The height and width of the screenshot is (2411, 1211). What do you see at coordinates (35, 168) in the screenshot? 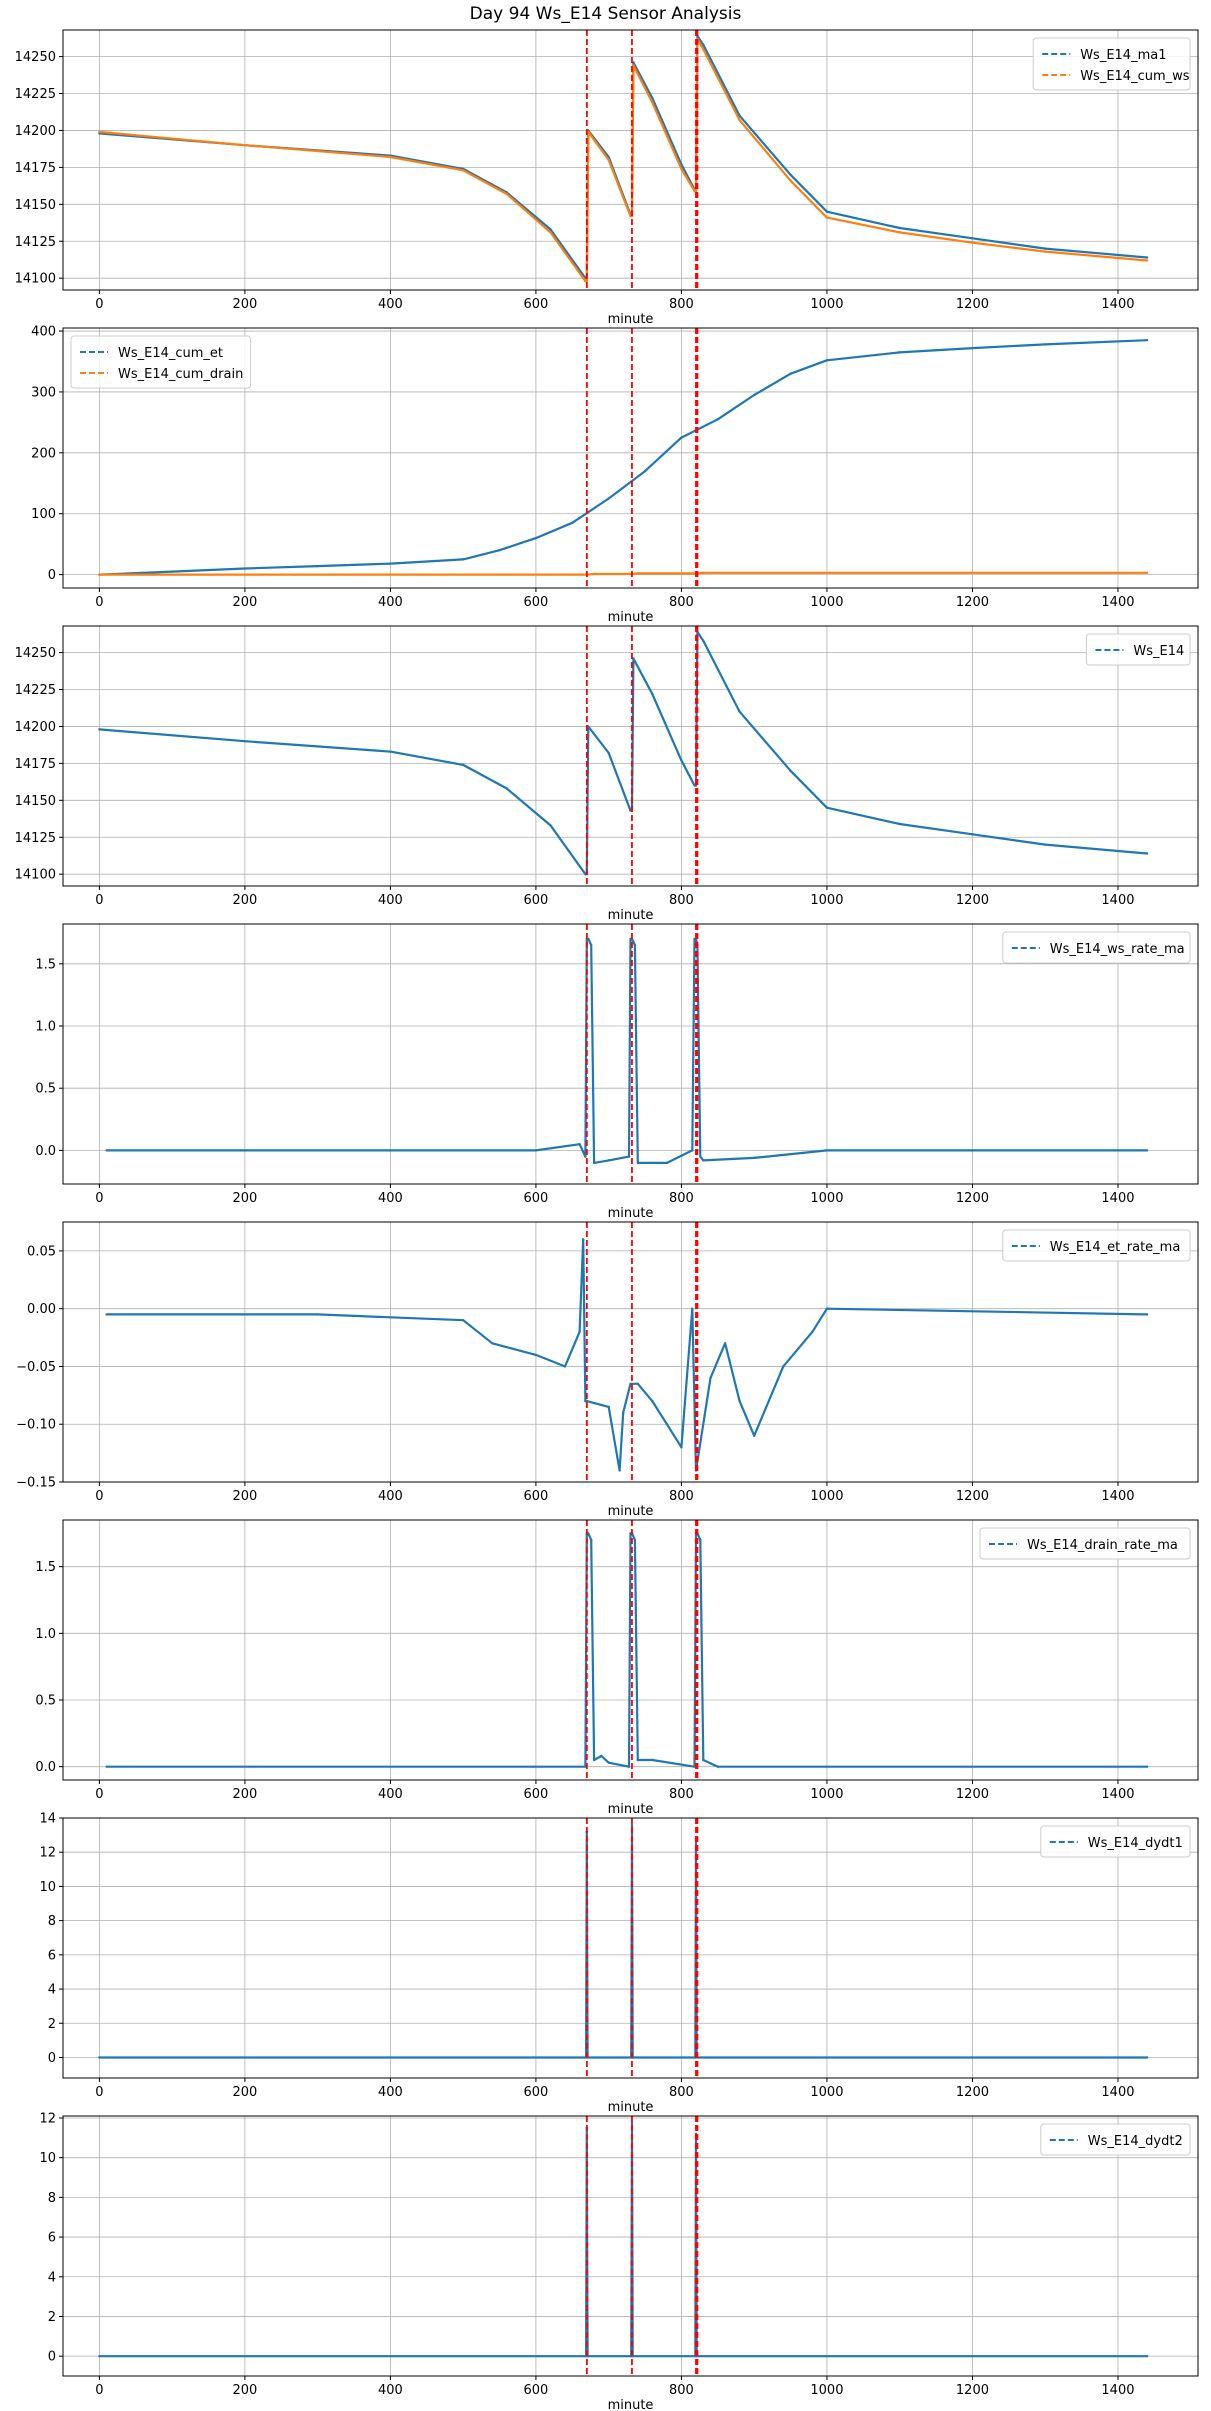
I see `y-tick-label: 14175` at bounding box center [35, 168].